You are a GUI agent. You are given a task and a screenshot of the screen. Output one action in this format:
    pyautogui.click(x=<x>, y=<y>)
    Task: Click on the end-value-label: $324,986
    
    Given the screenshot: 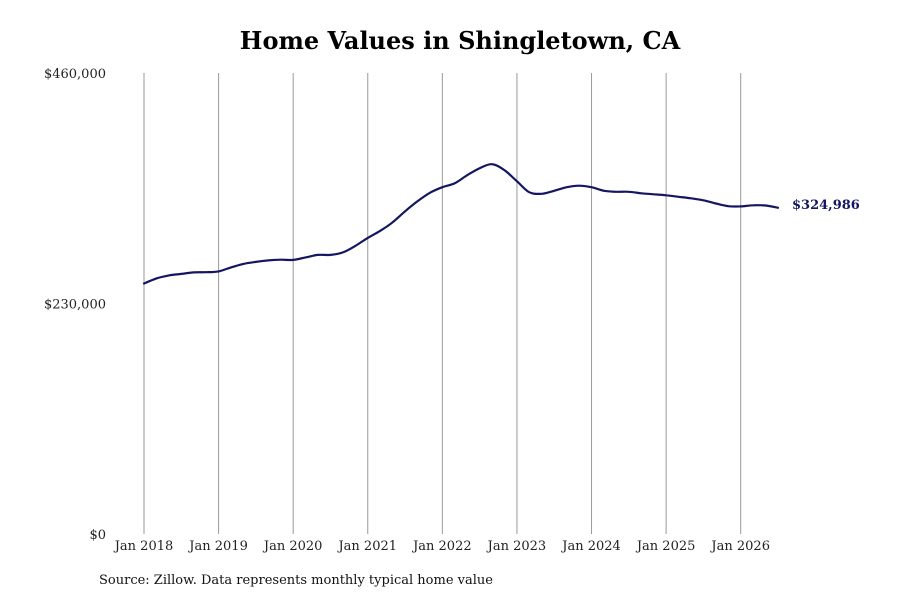 What is the action you would take?
    pyautogui.click(x=826, y=205)
    